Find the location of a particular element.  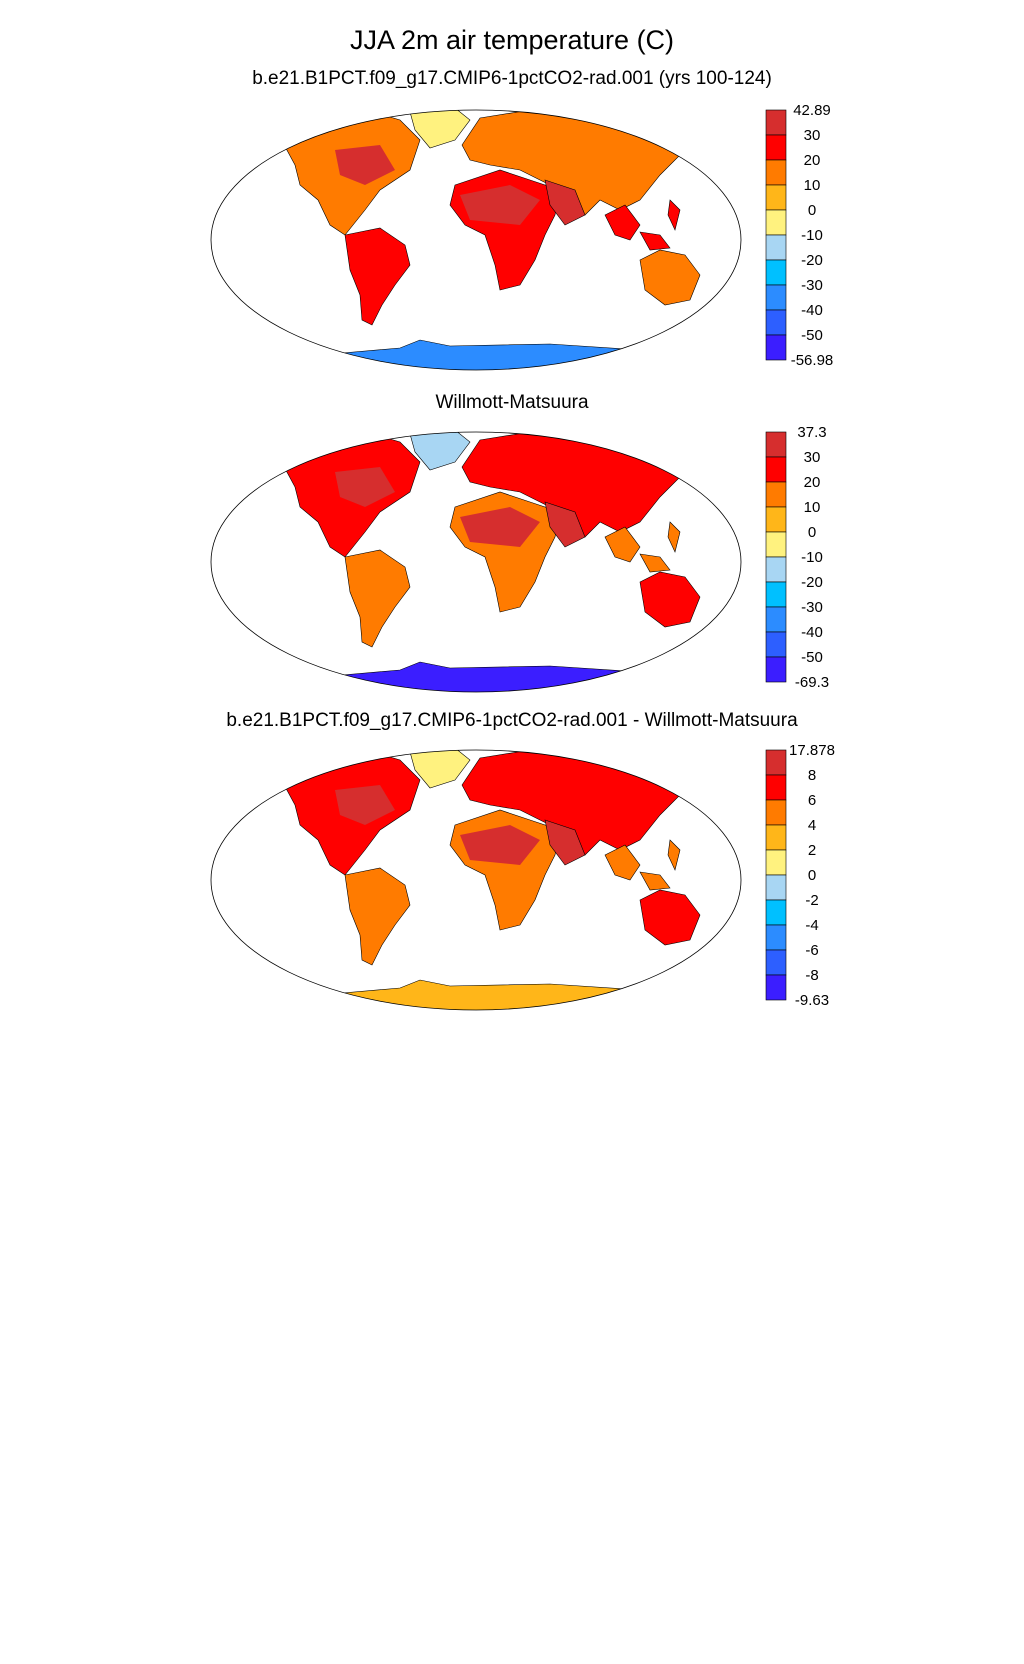

colorbar-label: 4 is located at coordinates (812, 825).